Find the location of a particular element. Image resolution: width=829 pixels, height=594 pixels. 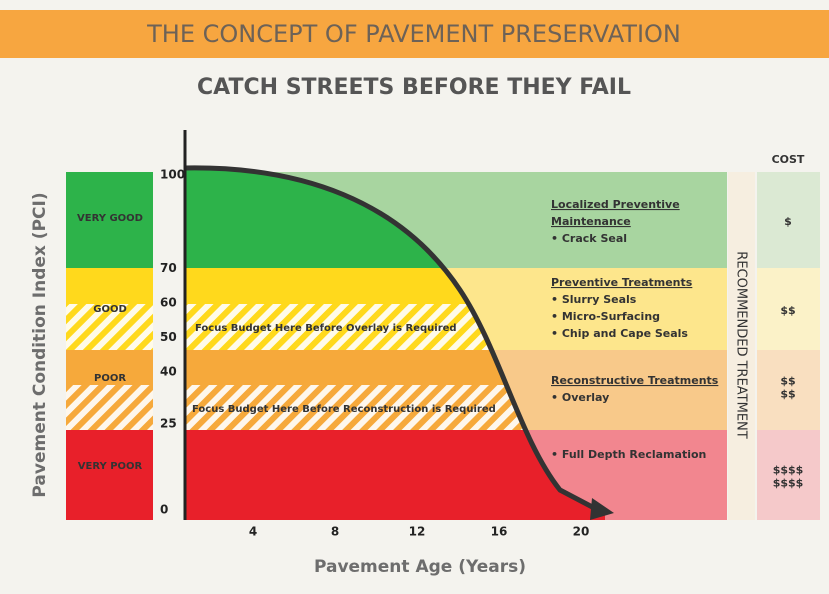

side-column is located at coordinates (741, 346).